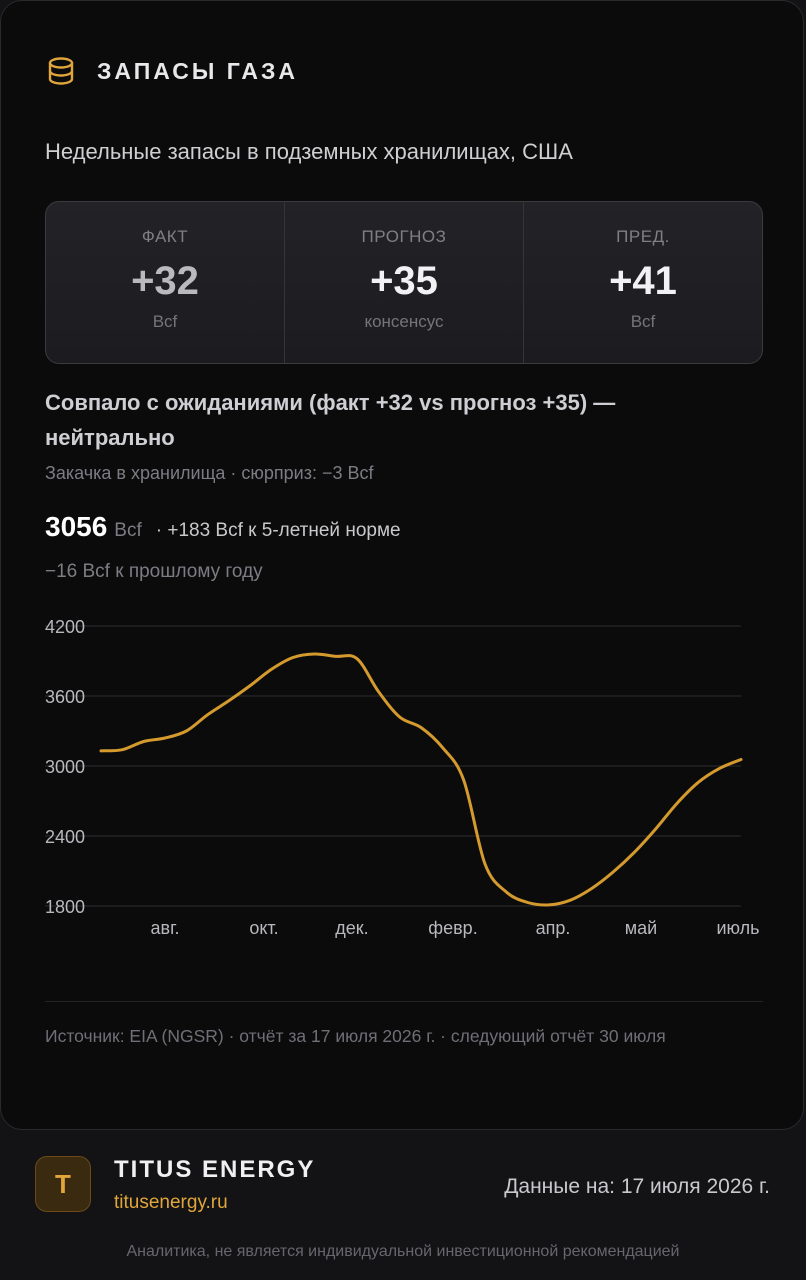 The image size is (806, 1280). I want to click on x-tick-label: окт., so click(263, 928).